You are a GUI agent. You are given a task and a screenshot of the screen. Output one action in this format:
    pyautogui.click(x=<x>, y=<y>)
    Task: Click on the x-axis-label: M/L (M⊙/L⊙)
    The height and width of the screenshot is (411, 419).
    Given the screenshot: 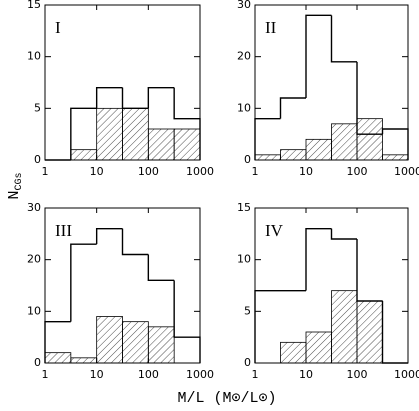 What is the action you would take?
    pyautogui.click(x=226, y=398)
    